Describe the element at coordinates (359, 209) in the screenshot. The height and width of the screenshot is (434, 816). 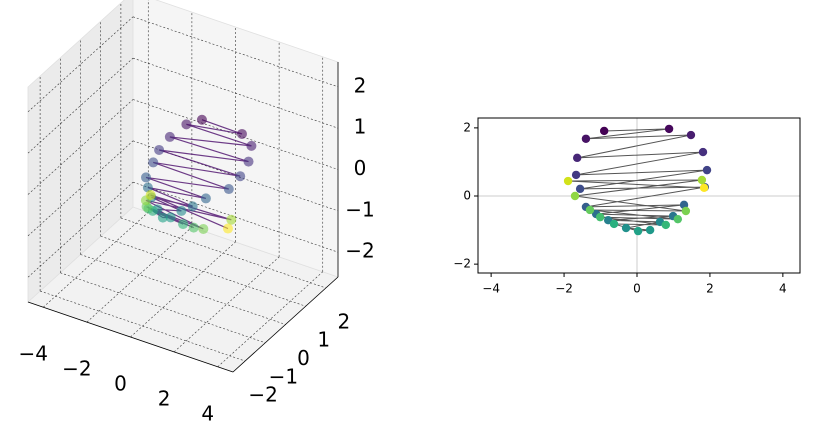
I see `z-tick-label: −1` at that location.